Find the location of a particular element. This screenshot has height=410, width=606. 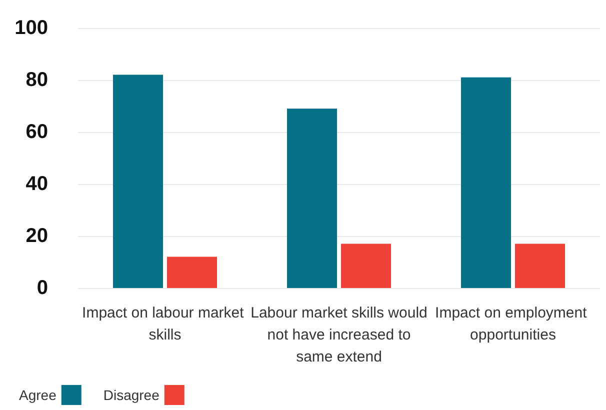

x-tick-label: Labour market skills would not have increased to same extend is located at coordinates (339, 335).